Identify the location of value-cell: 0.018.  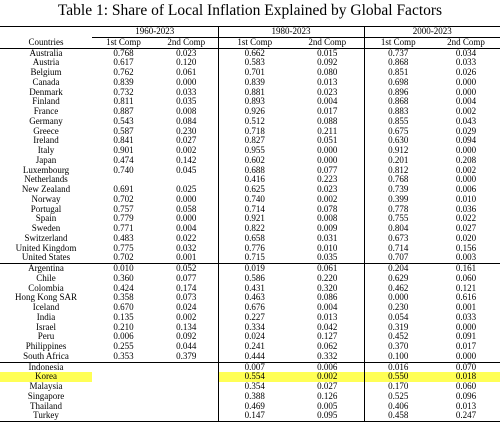
(466, 377).